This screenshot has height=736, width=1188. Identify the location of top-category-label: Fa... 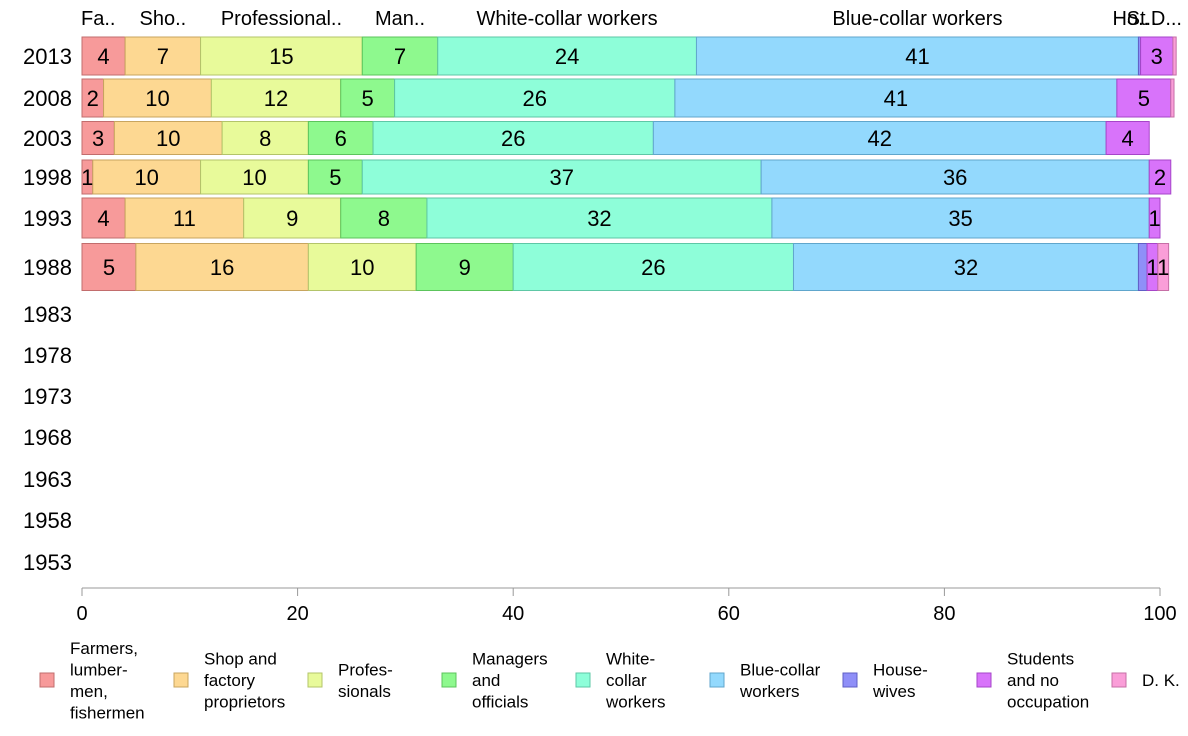
(98, 19).